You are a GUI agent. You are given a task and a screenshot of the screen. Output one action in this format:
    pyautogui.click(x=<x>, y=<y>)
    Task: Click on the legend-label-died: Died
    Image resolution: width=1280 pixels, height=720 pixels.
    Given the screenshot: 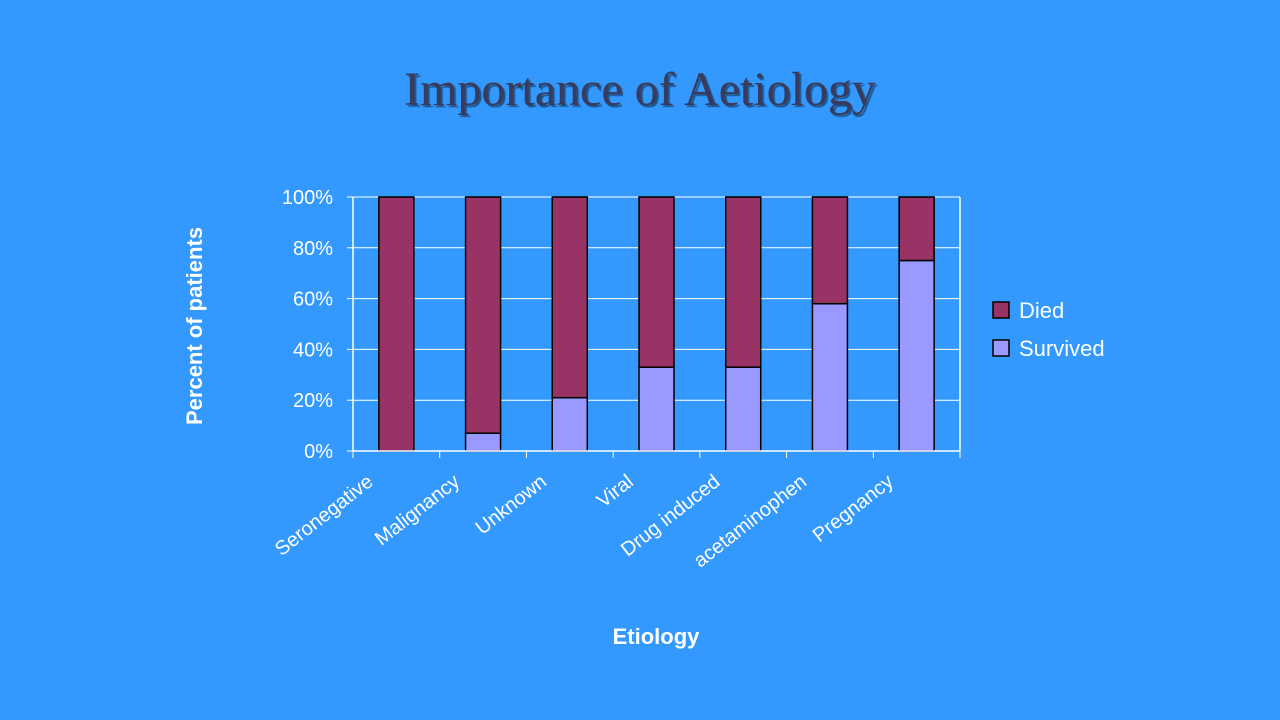 What is the action you would take?
    pyautogui.click(x=1041, y=310)
    